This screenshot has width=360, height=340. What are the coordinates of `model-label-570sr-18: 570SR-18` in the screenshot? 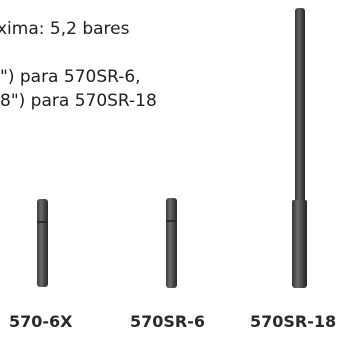 It's located at (293, 321).